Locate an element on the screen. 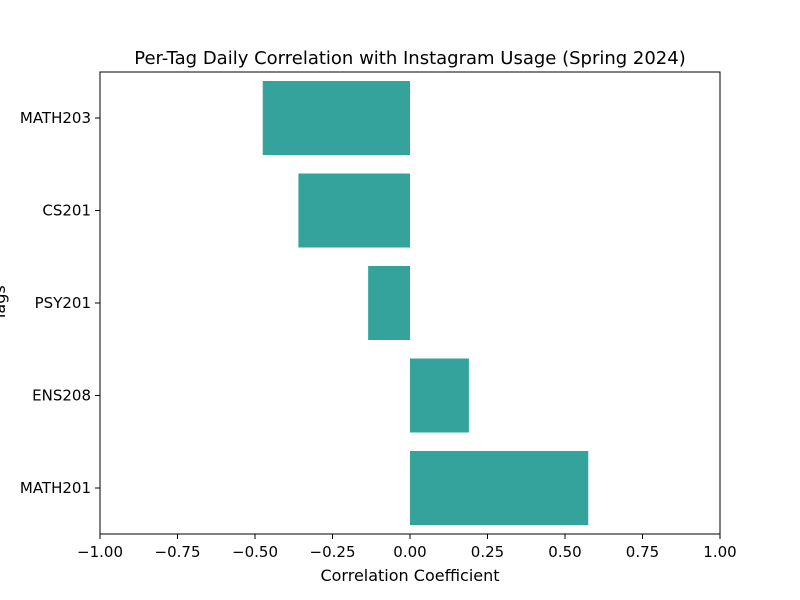  x-tick-label: −1.00 is located at coordinates (100, 552).